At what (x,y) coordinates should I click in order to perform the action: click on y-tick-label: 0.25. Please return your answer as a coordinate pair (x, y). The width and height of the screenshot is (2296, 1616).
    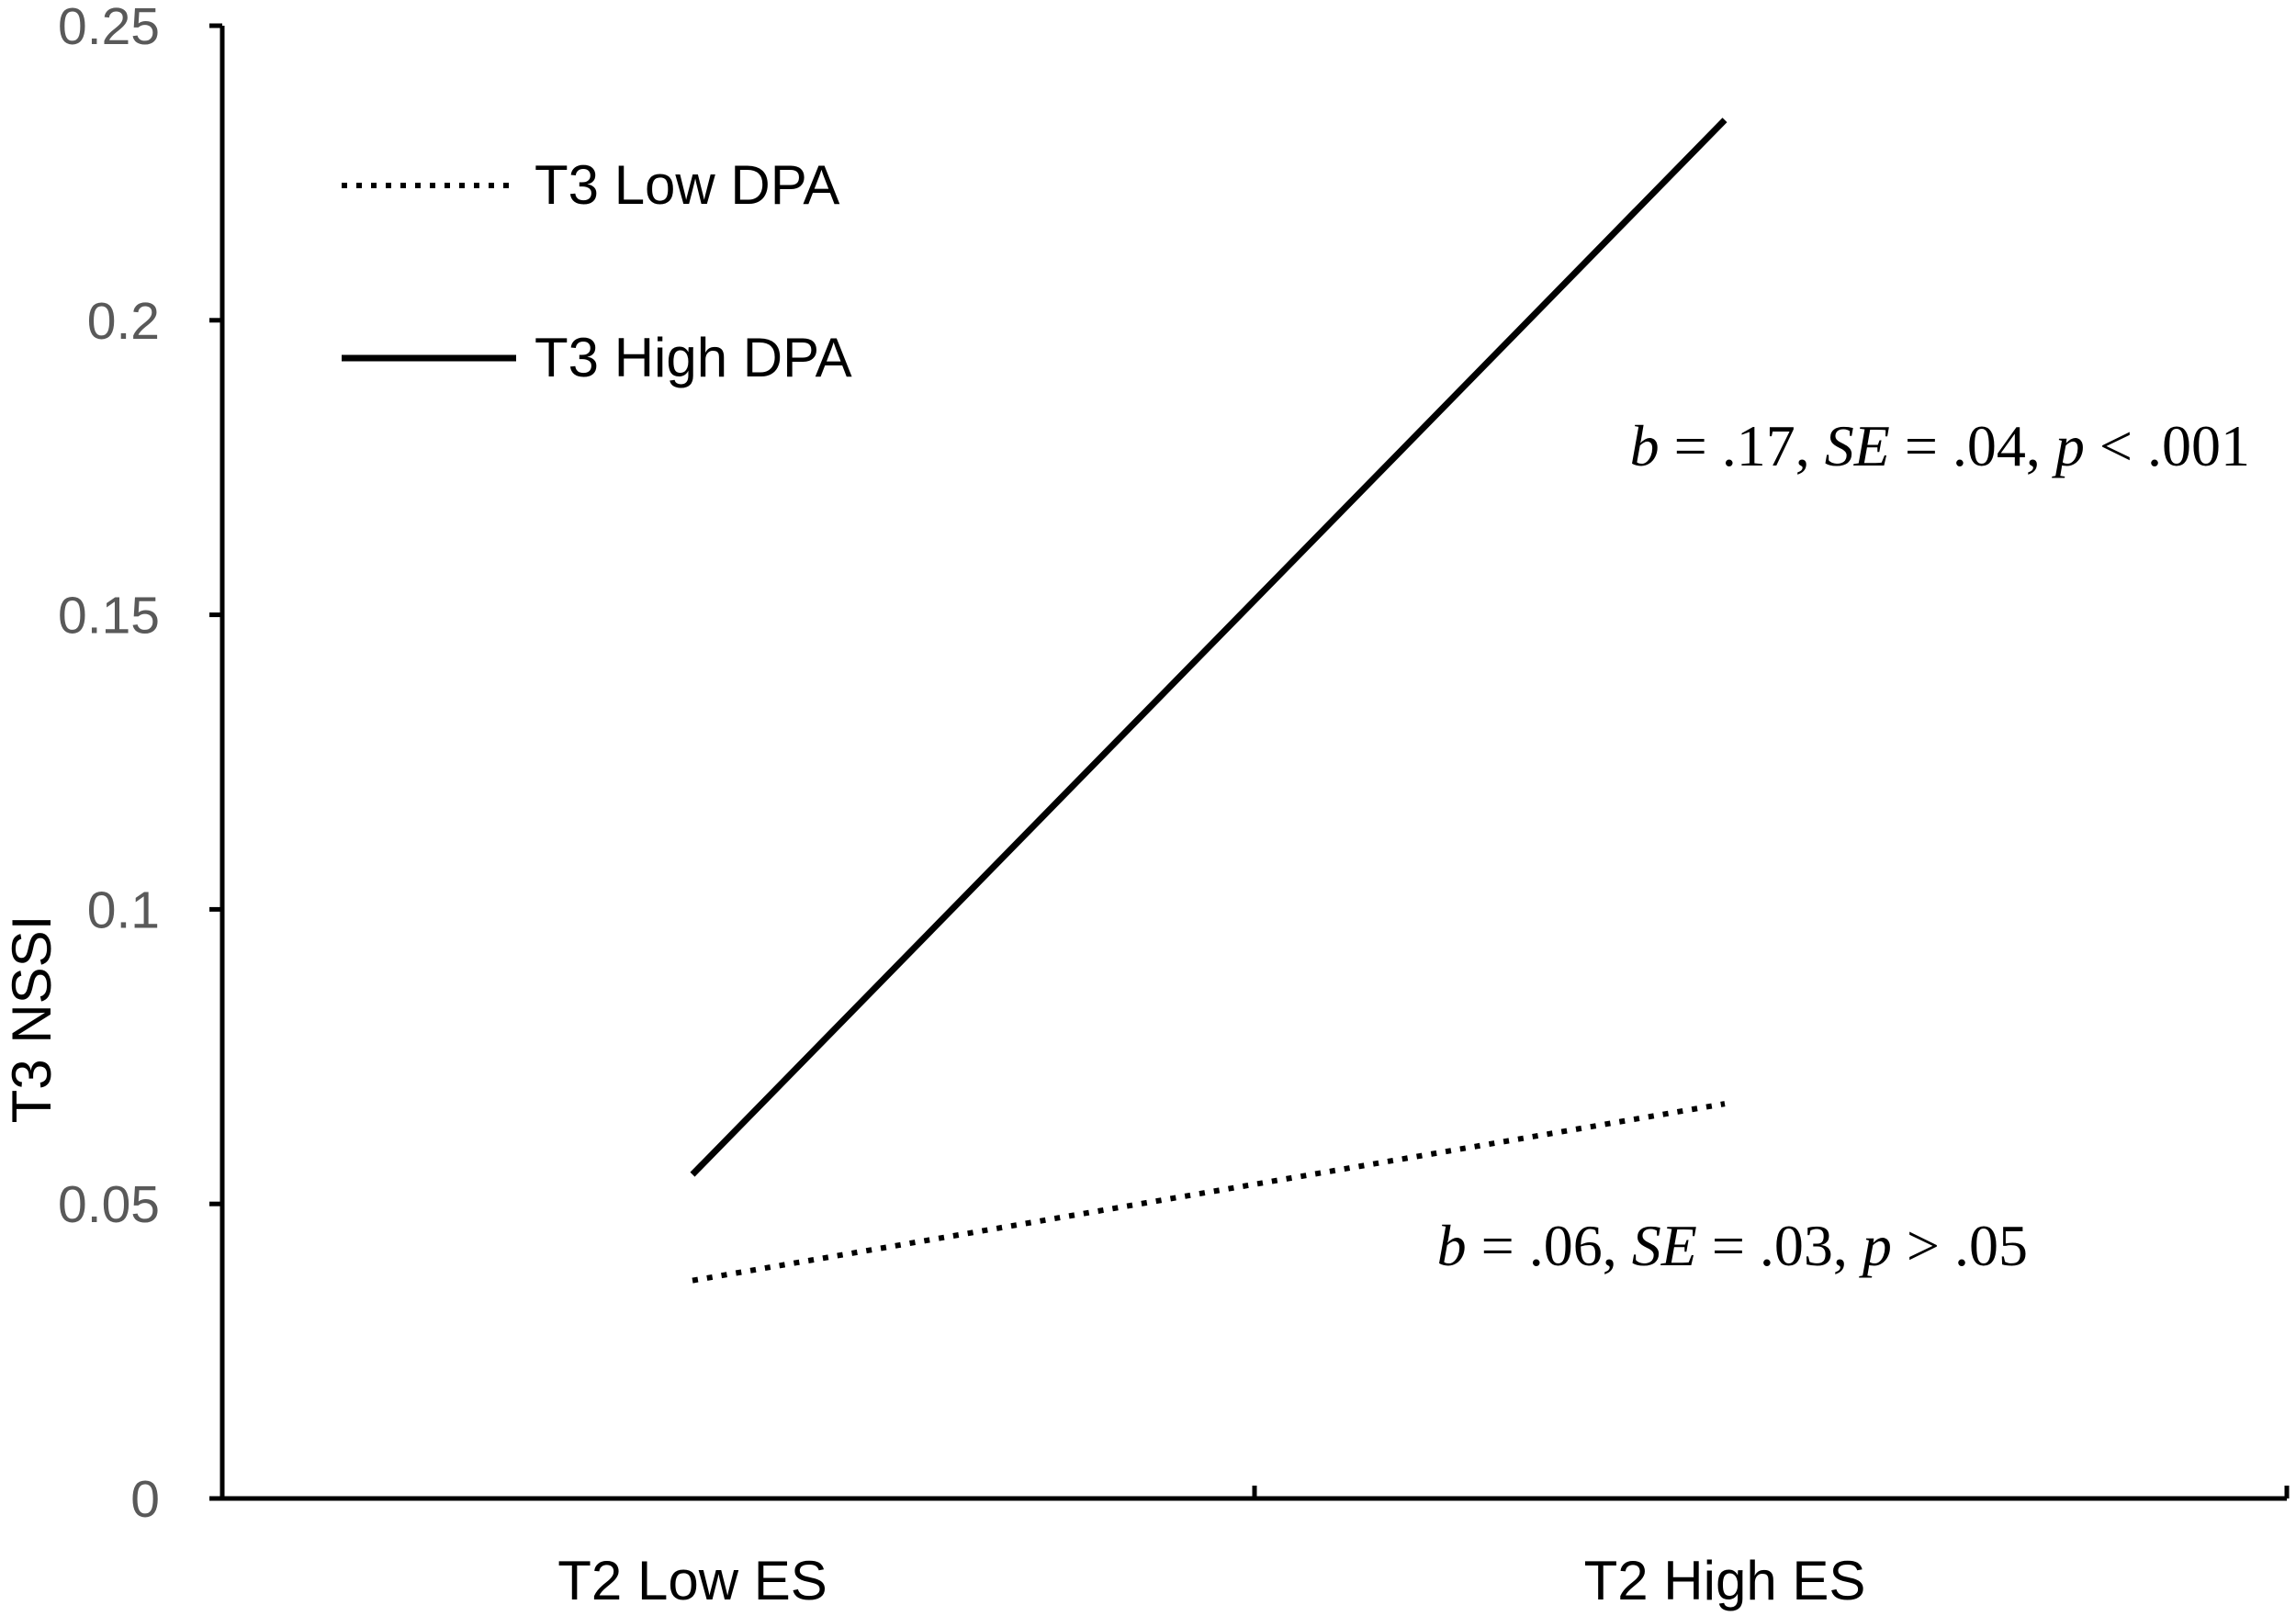
    Looking at the image, I should click on (109, 28).